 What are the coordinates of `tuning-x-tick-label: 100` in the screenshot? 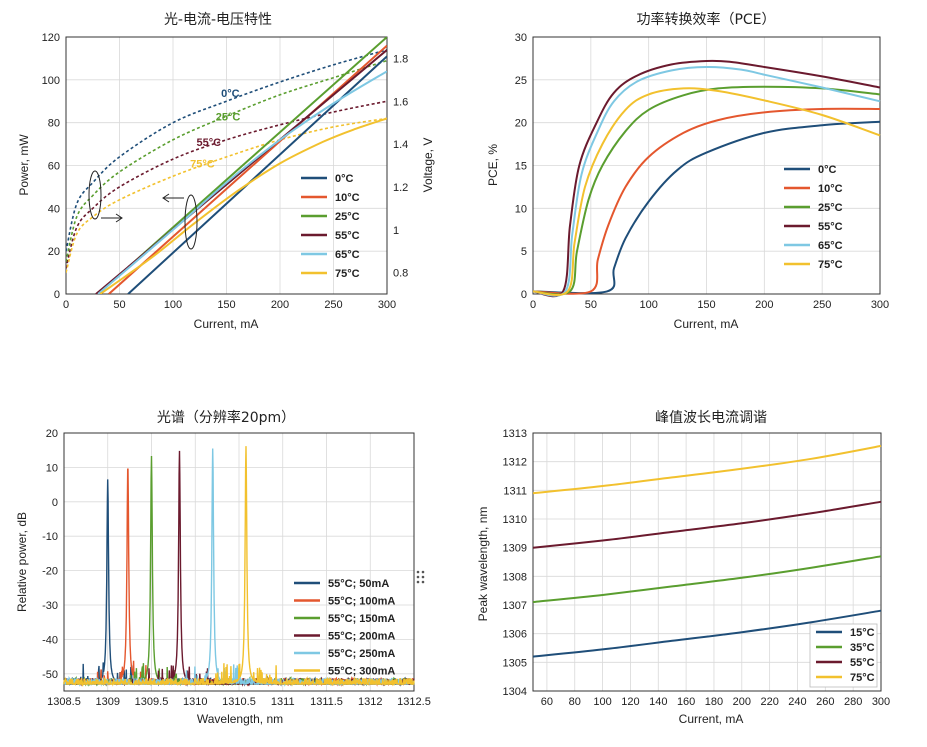 It's located at (602, 702).